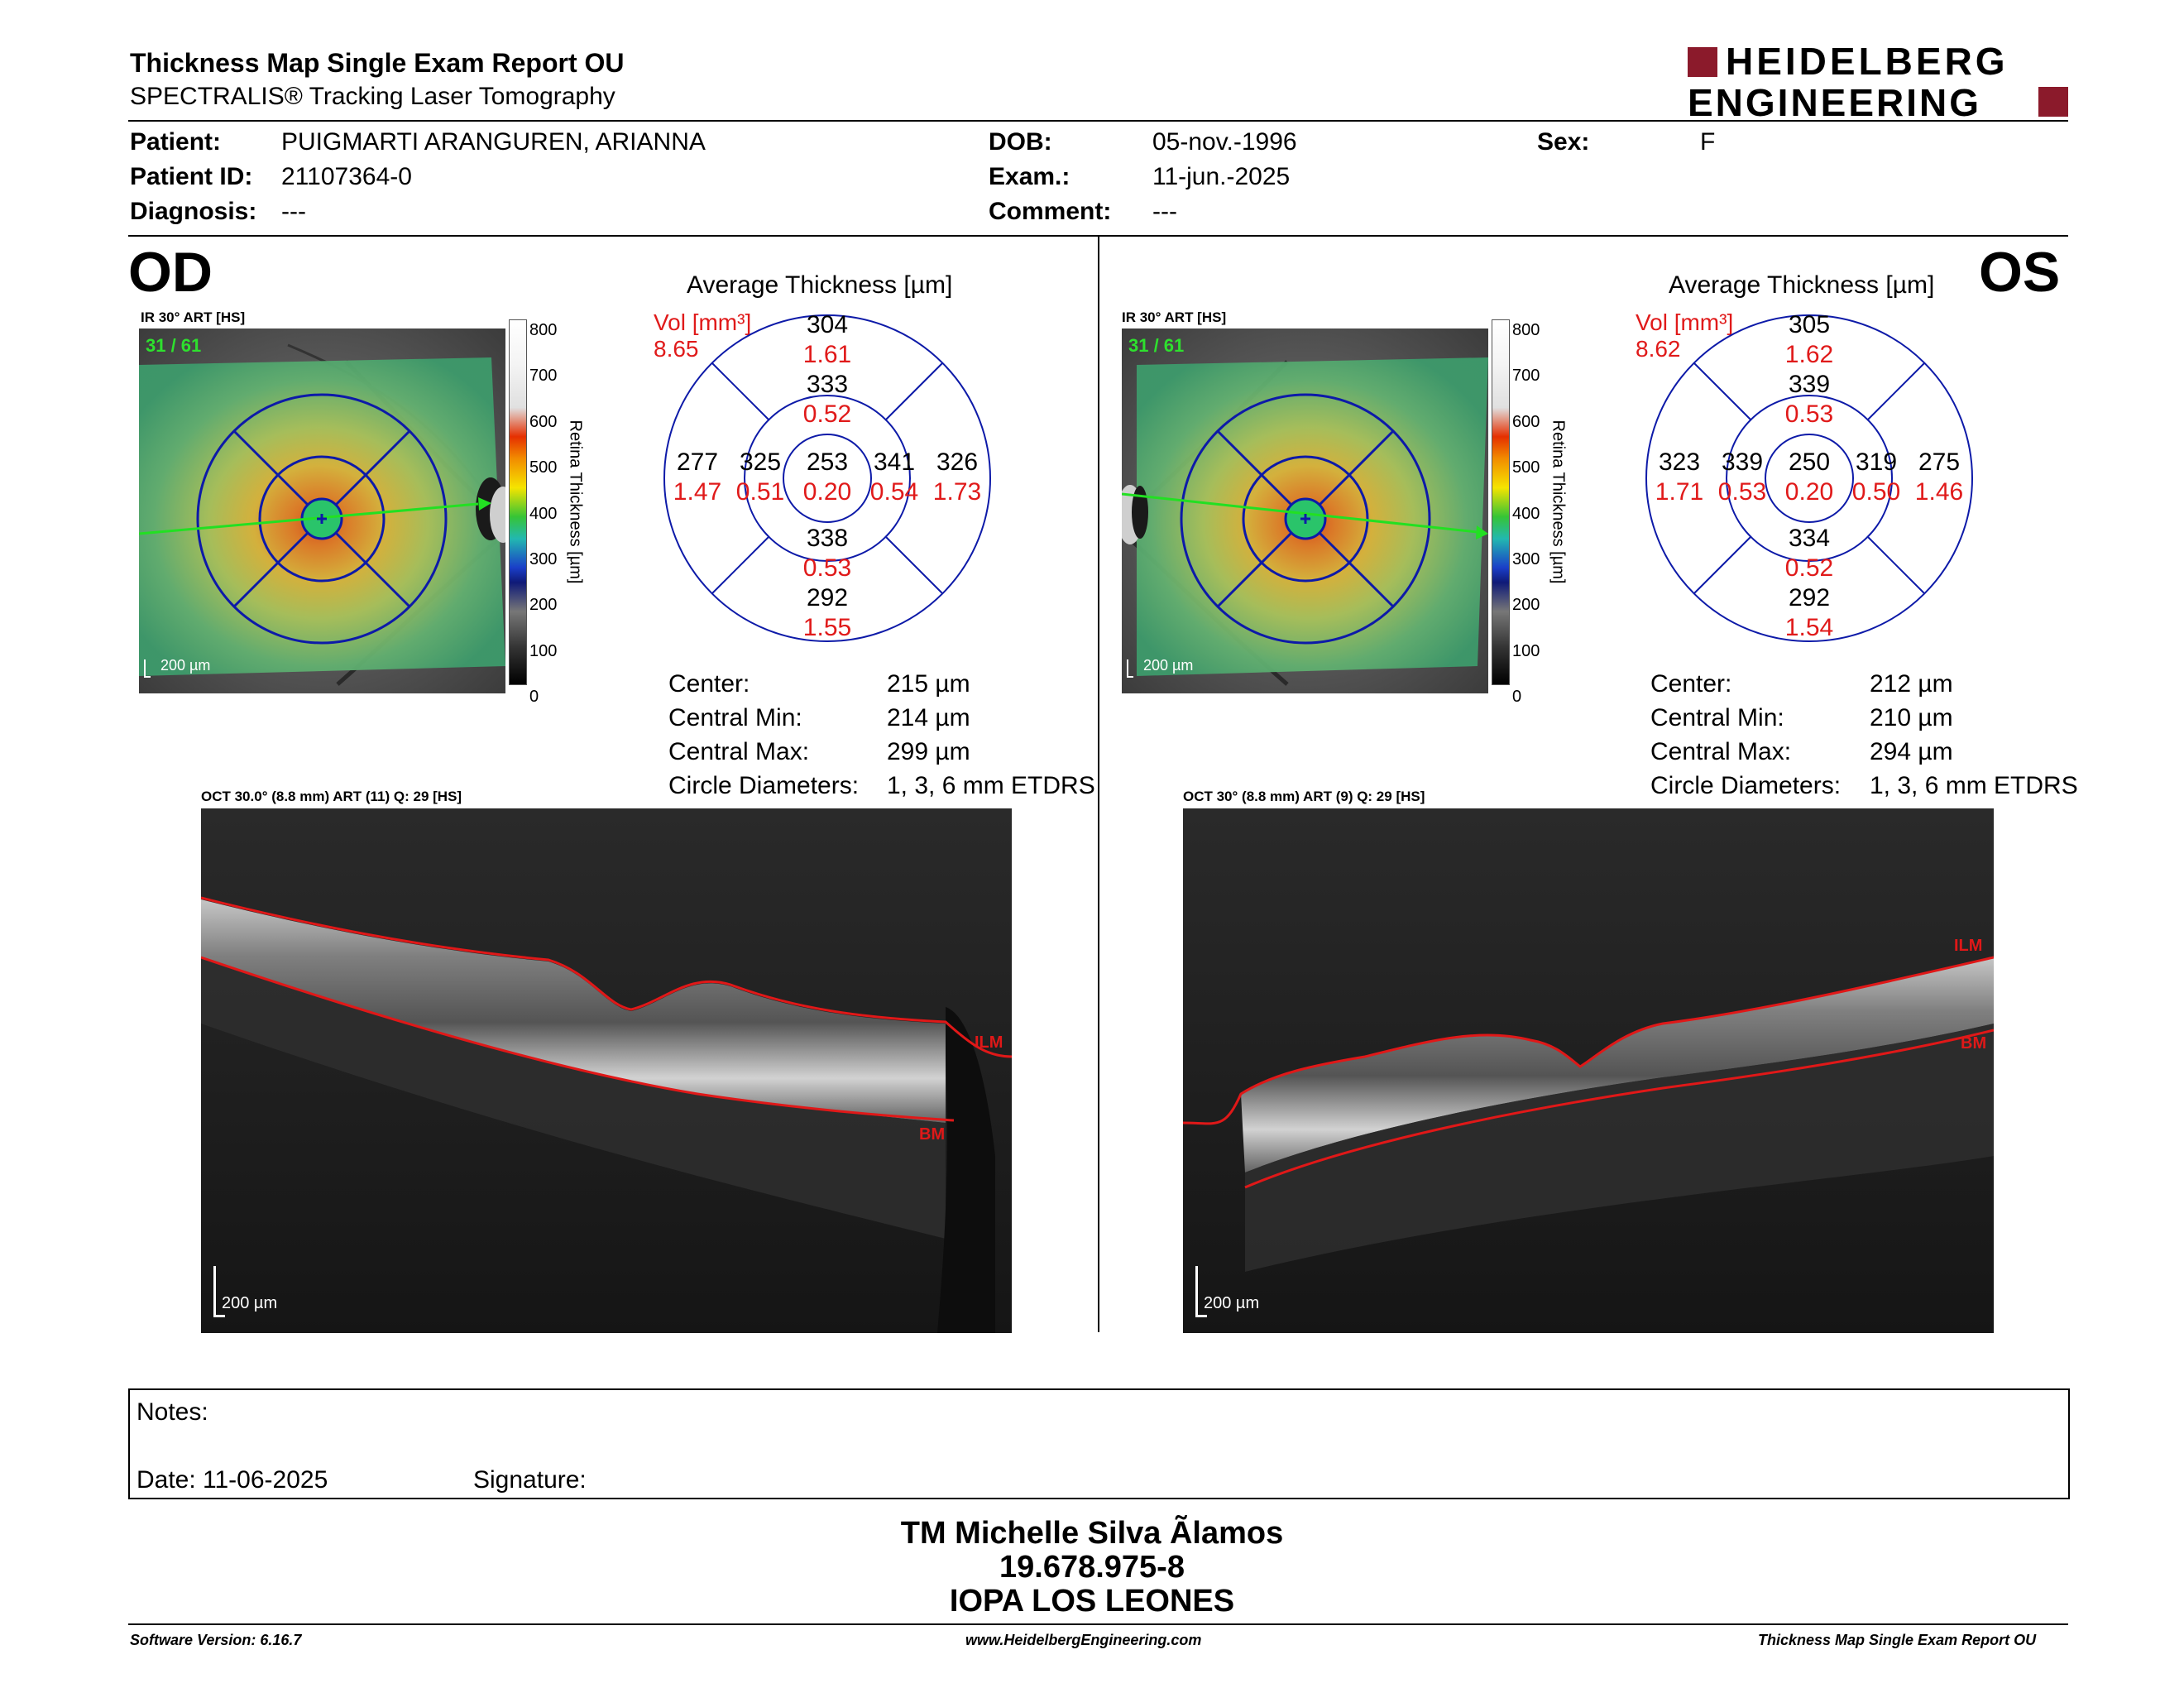 This screenshot has height=1688, width=2184. Describe the element at coordinates (1679, 462) in the screenshot. I see `os-outer-left-thickness: 323` at that location.